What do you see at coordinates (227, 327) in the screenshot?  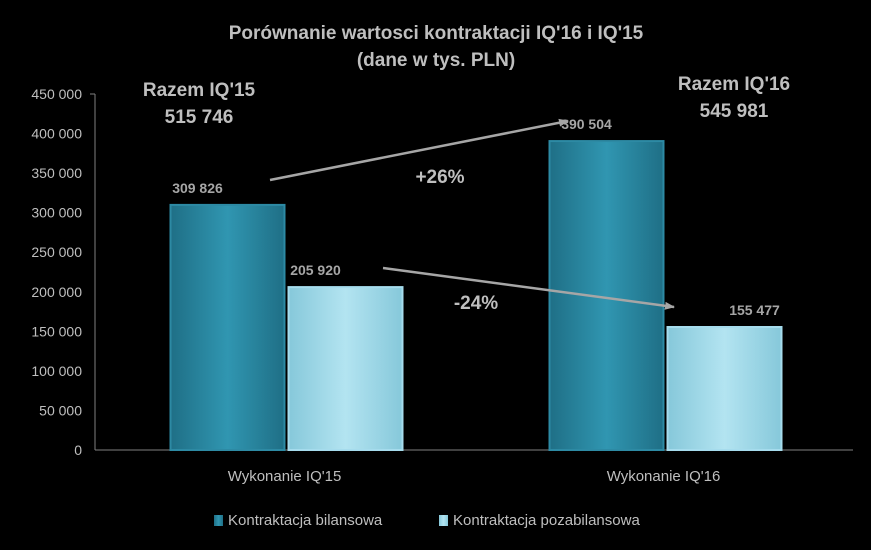 I see `bar-bilansowa-iq15` at bounding box center [227, 327].